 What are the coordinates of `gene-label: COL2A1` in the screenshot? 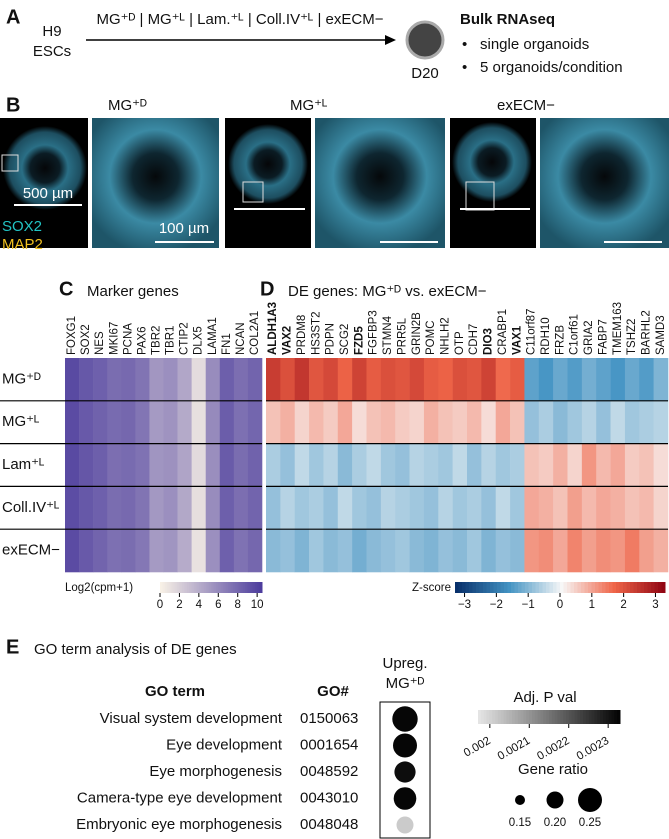 It's located at (255, 333).